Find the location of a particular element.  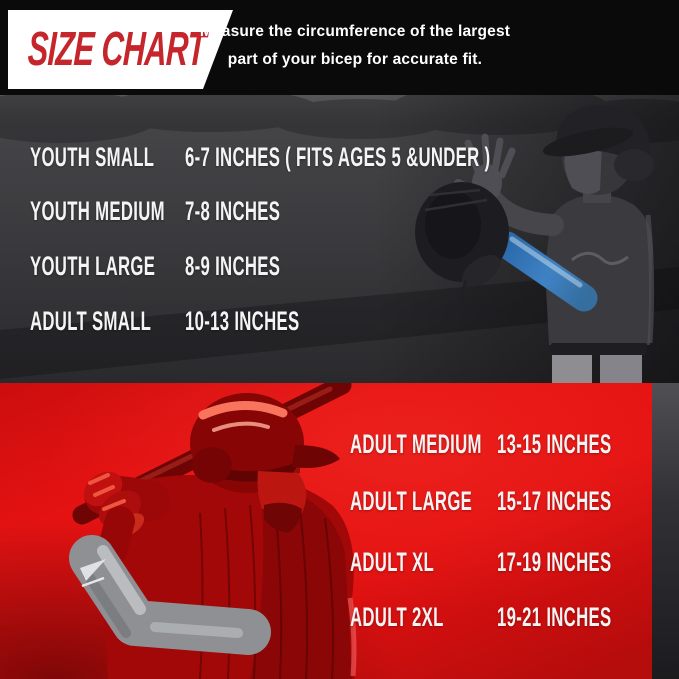

size-range: 7-8 INCHES is located at coordinates (233, 211).